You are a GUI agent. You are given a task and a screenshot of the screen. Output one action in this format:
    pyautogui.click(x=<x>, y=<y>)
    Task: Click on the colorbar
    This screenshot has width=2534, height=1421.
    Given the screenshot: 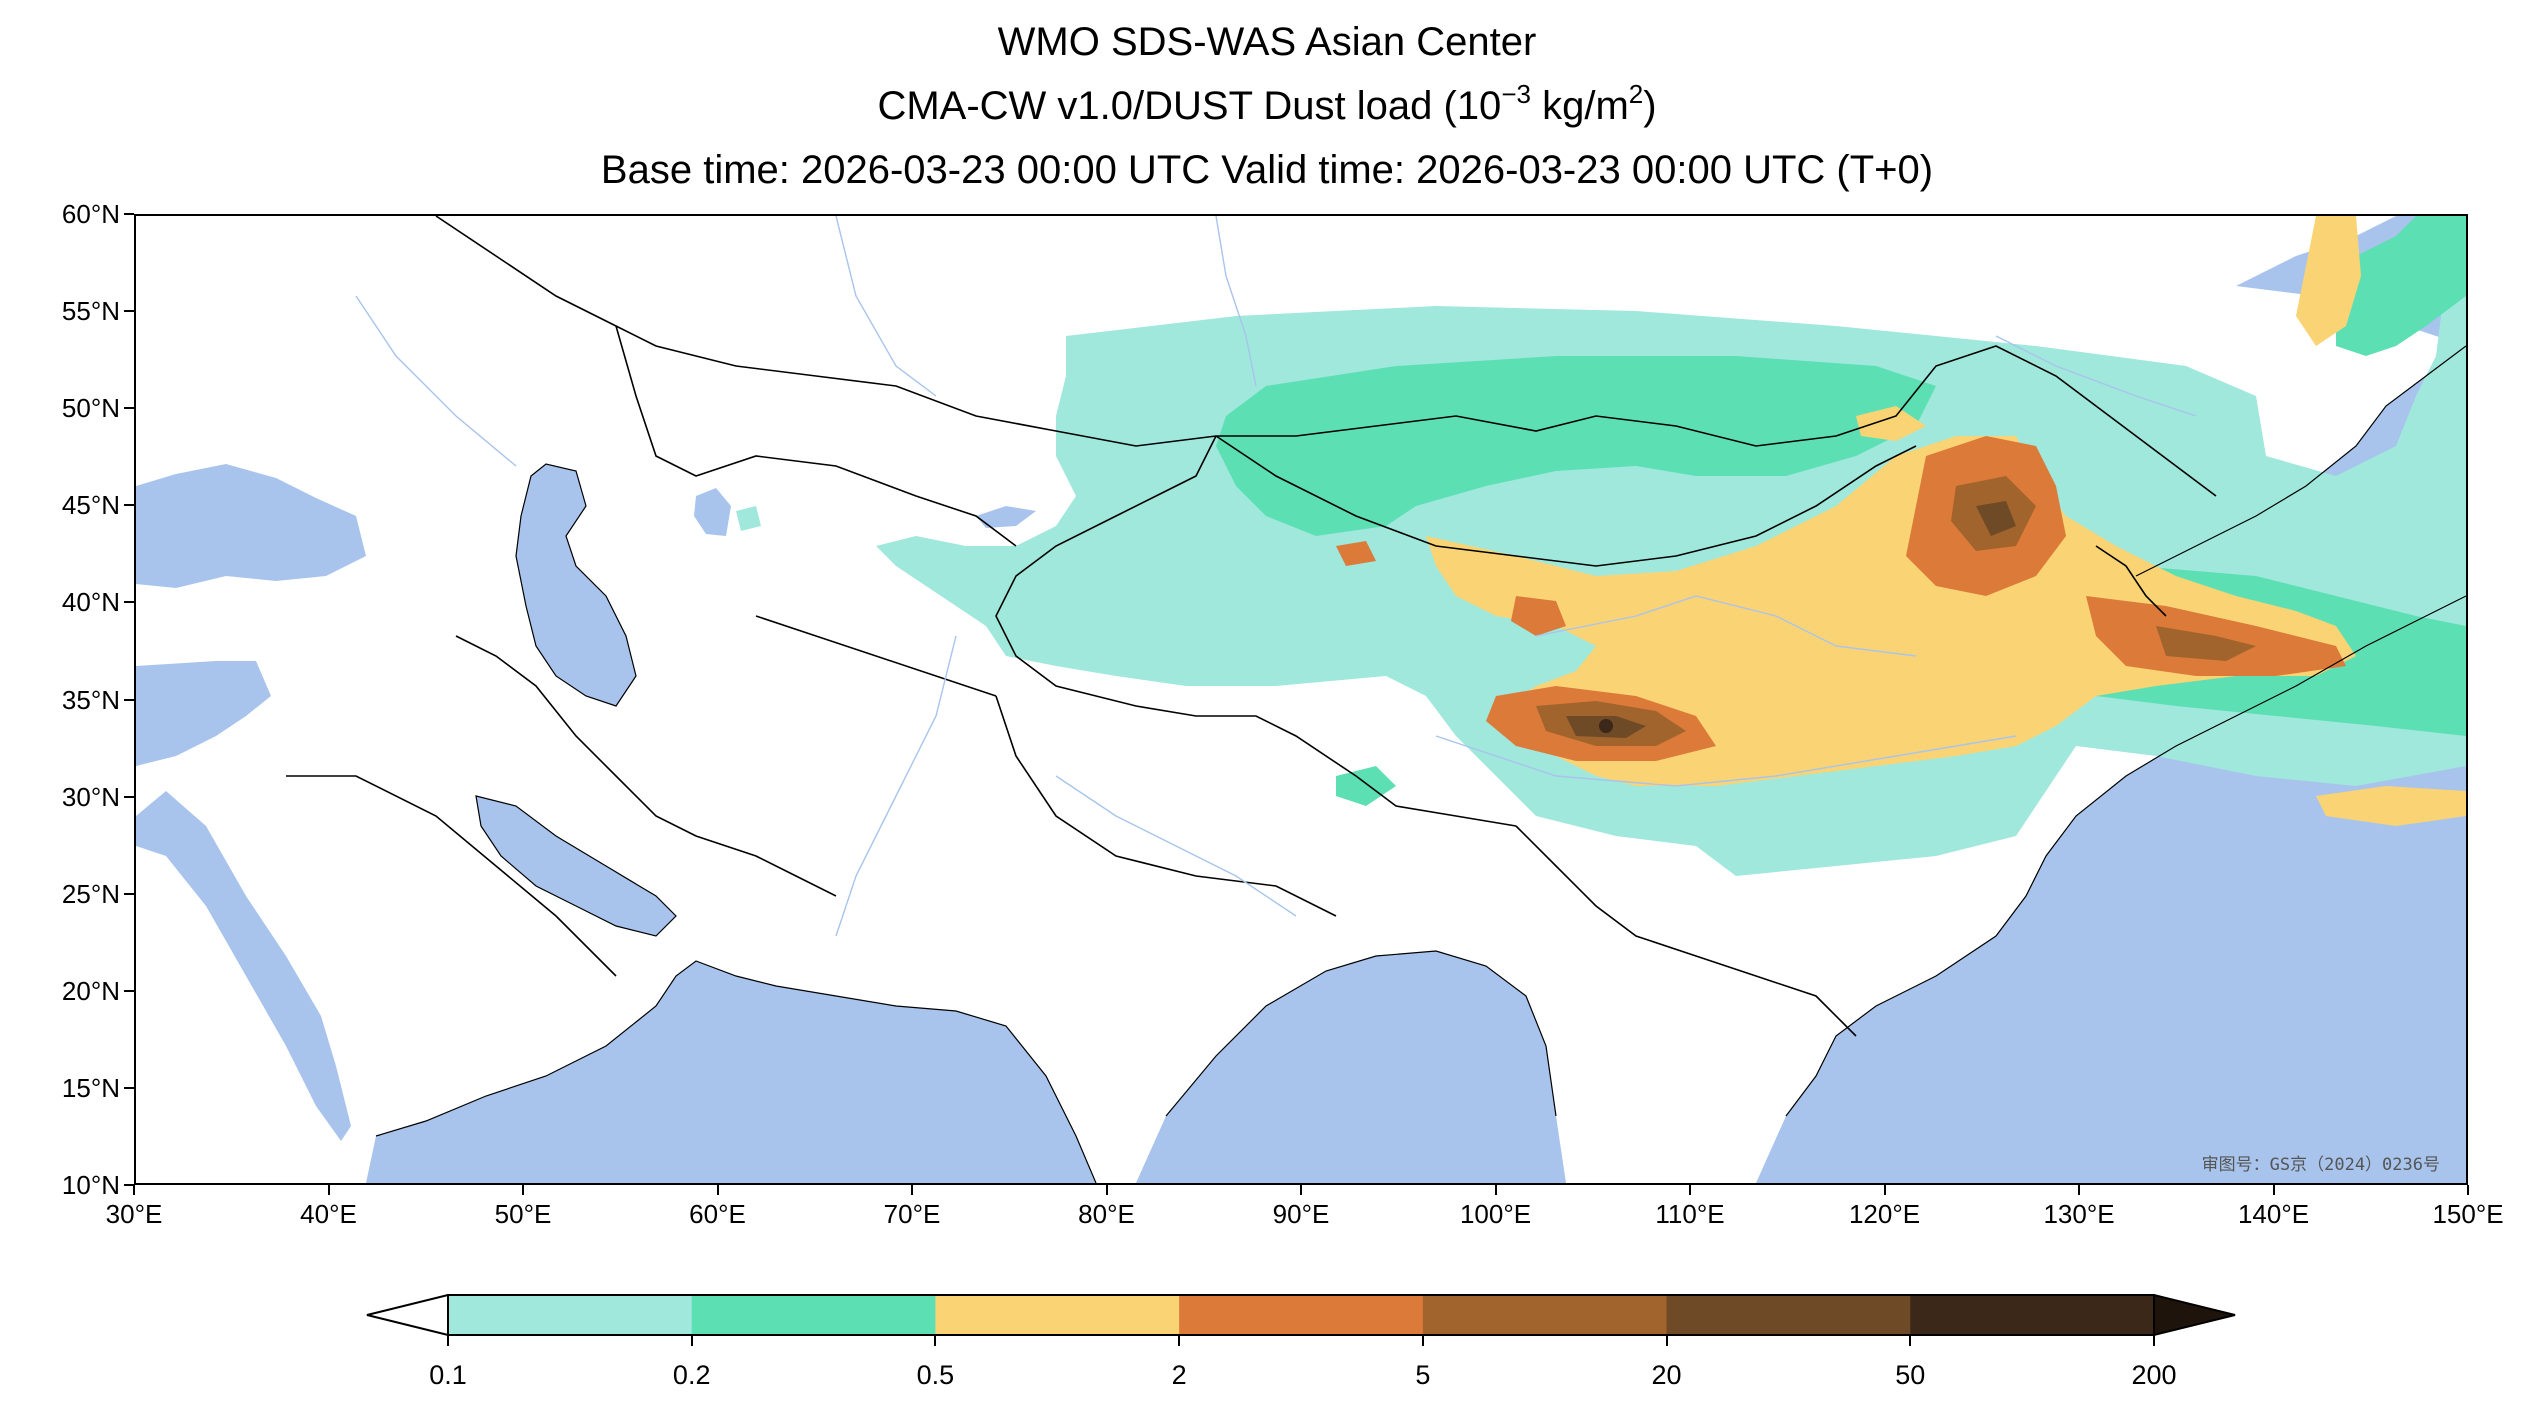 What is the action you would take?
    pyautogui.click(x=1301, y=1315)
    